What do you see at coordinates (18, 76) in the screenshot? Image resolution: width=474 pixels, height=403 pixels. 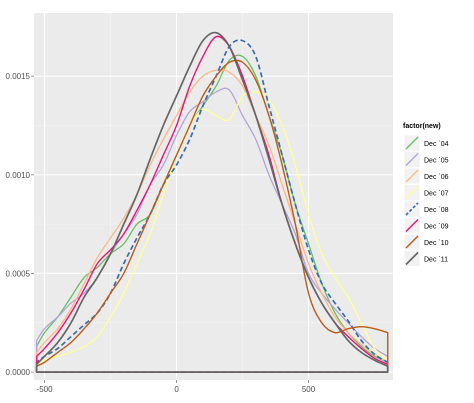 I see `y-tick-label: 0.0015` at bounding box center [18, 76].